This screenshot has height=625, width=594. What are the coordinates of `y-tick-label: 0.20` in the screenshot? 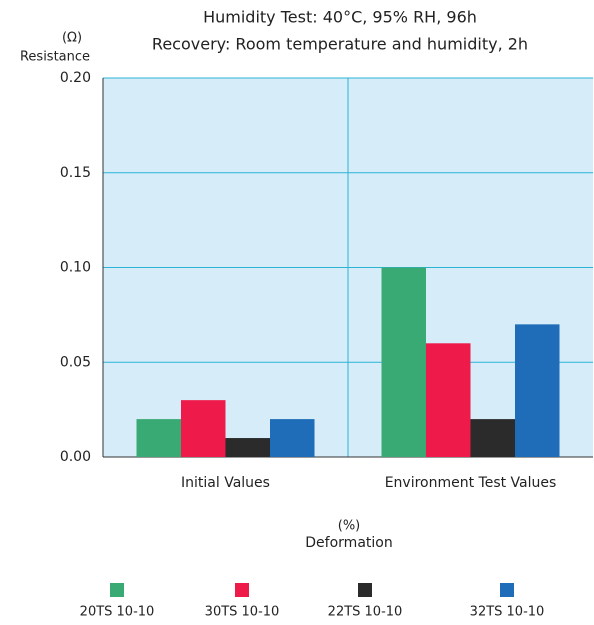 It's located at (75, 78).